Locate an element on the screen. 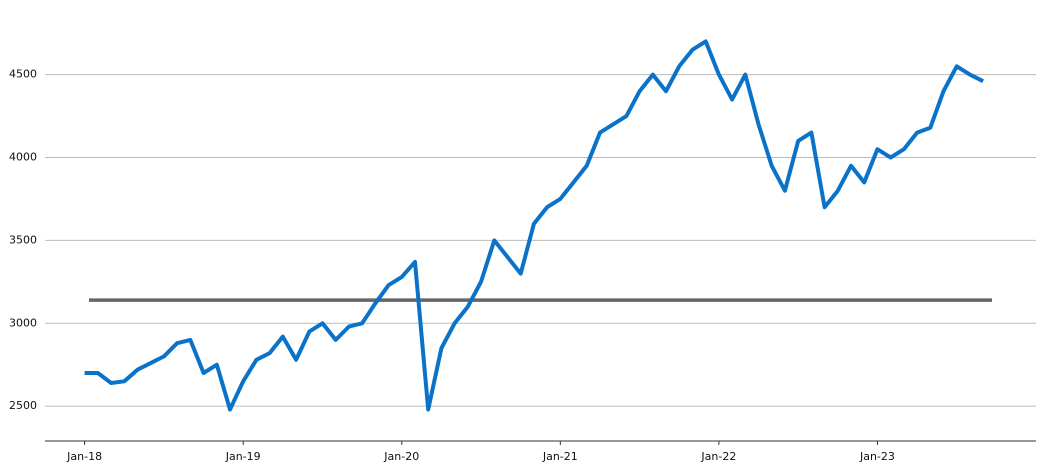 The image size is (1043, 471). y-tick-label: 3500 is located at coordinates (23, 239).